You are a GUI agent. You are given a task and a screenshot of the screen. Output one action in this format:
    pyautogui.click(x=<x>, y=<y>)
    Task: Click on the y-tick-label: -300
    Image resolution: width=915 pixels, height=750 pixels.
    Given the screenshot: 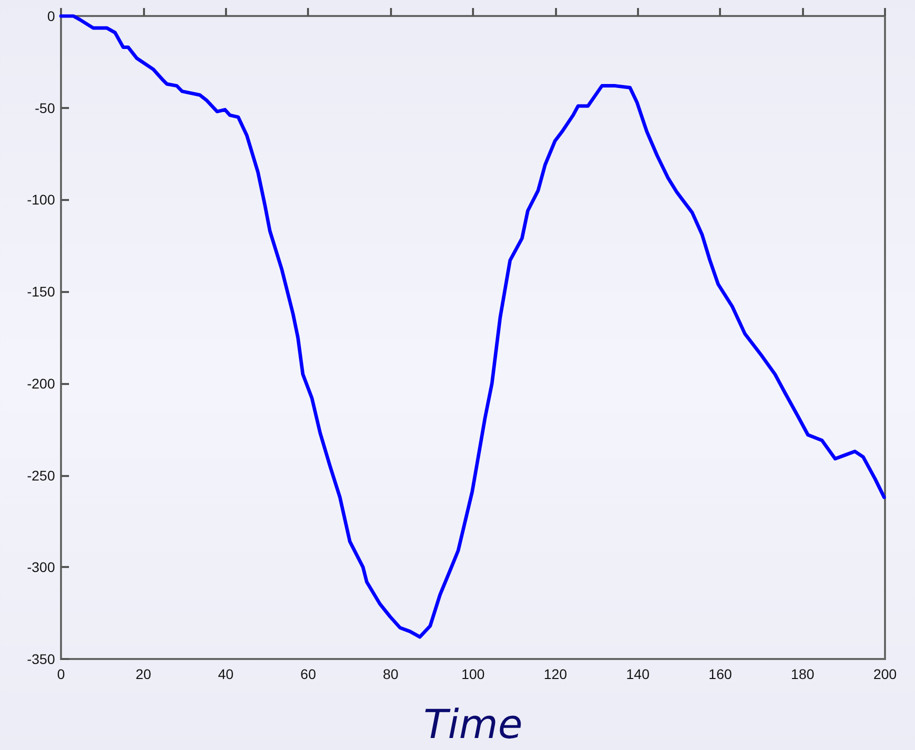 What is the action you would take?
    pyautogui.click(x=41, y=567)
    